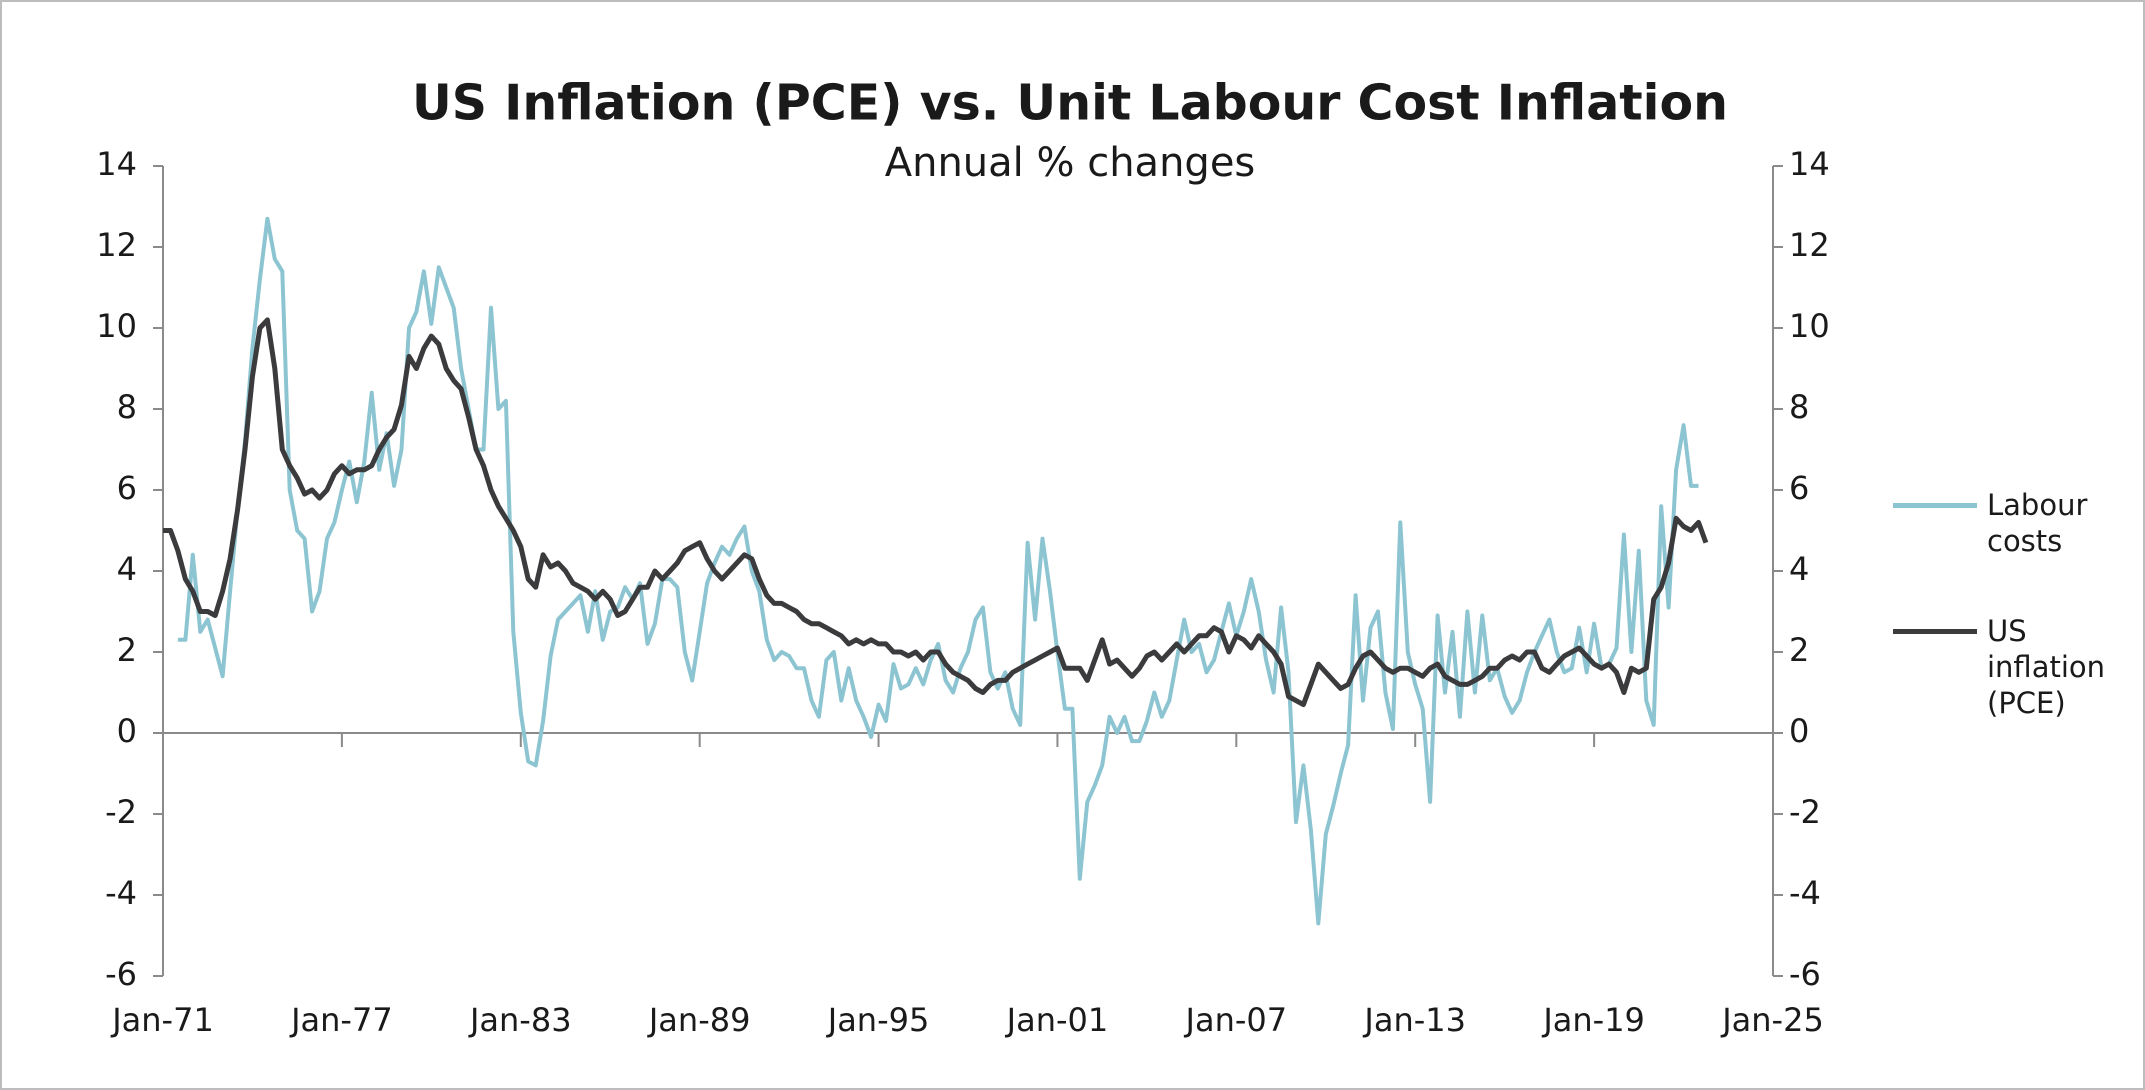  Describe the element at coordinates (1057, 1020) in the screenshot. I see `x-tick-label: Jan-01` at that location.